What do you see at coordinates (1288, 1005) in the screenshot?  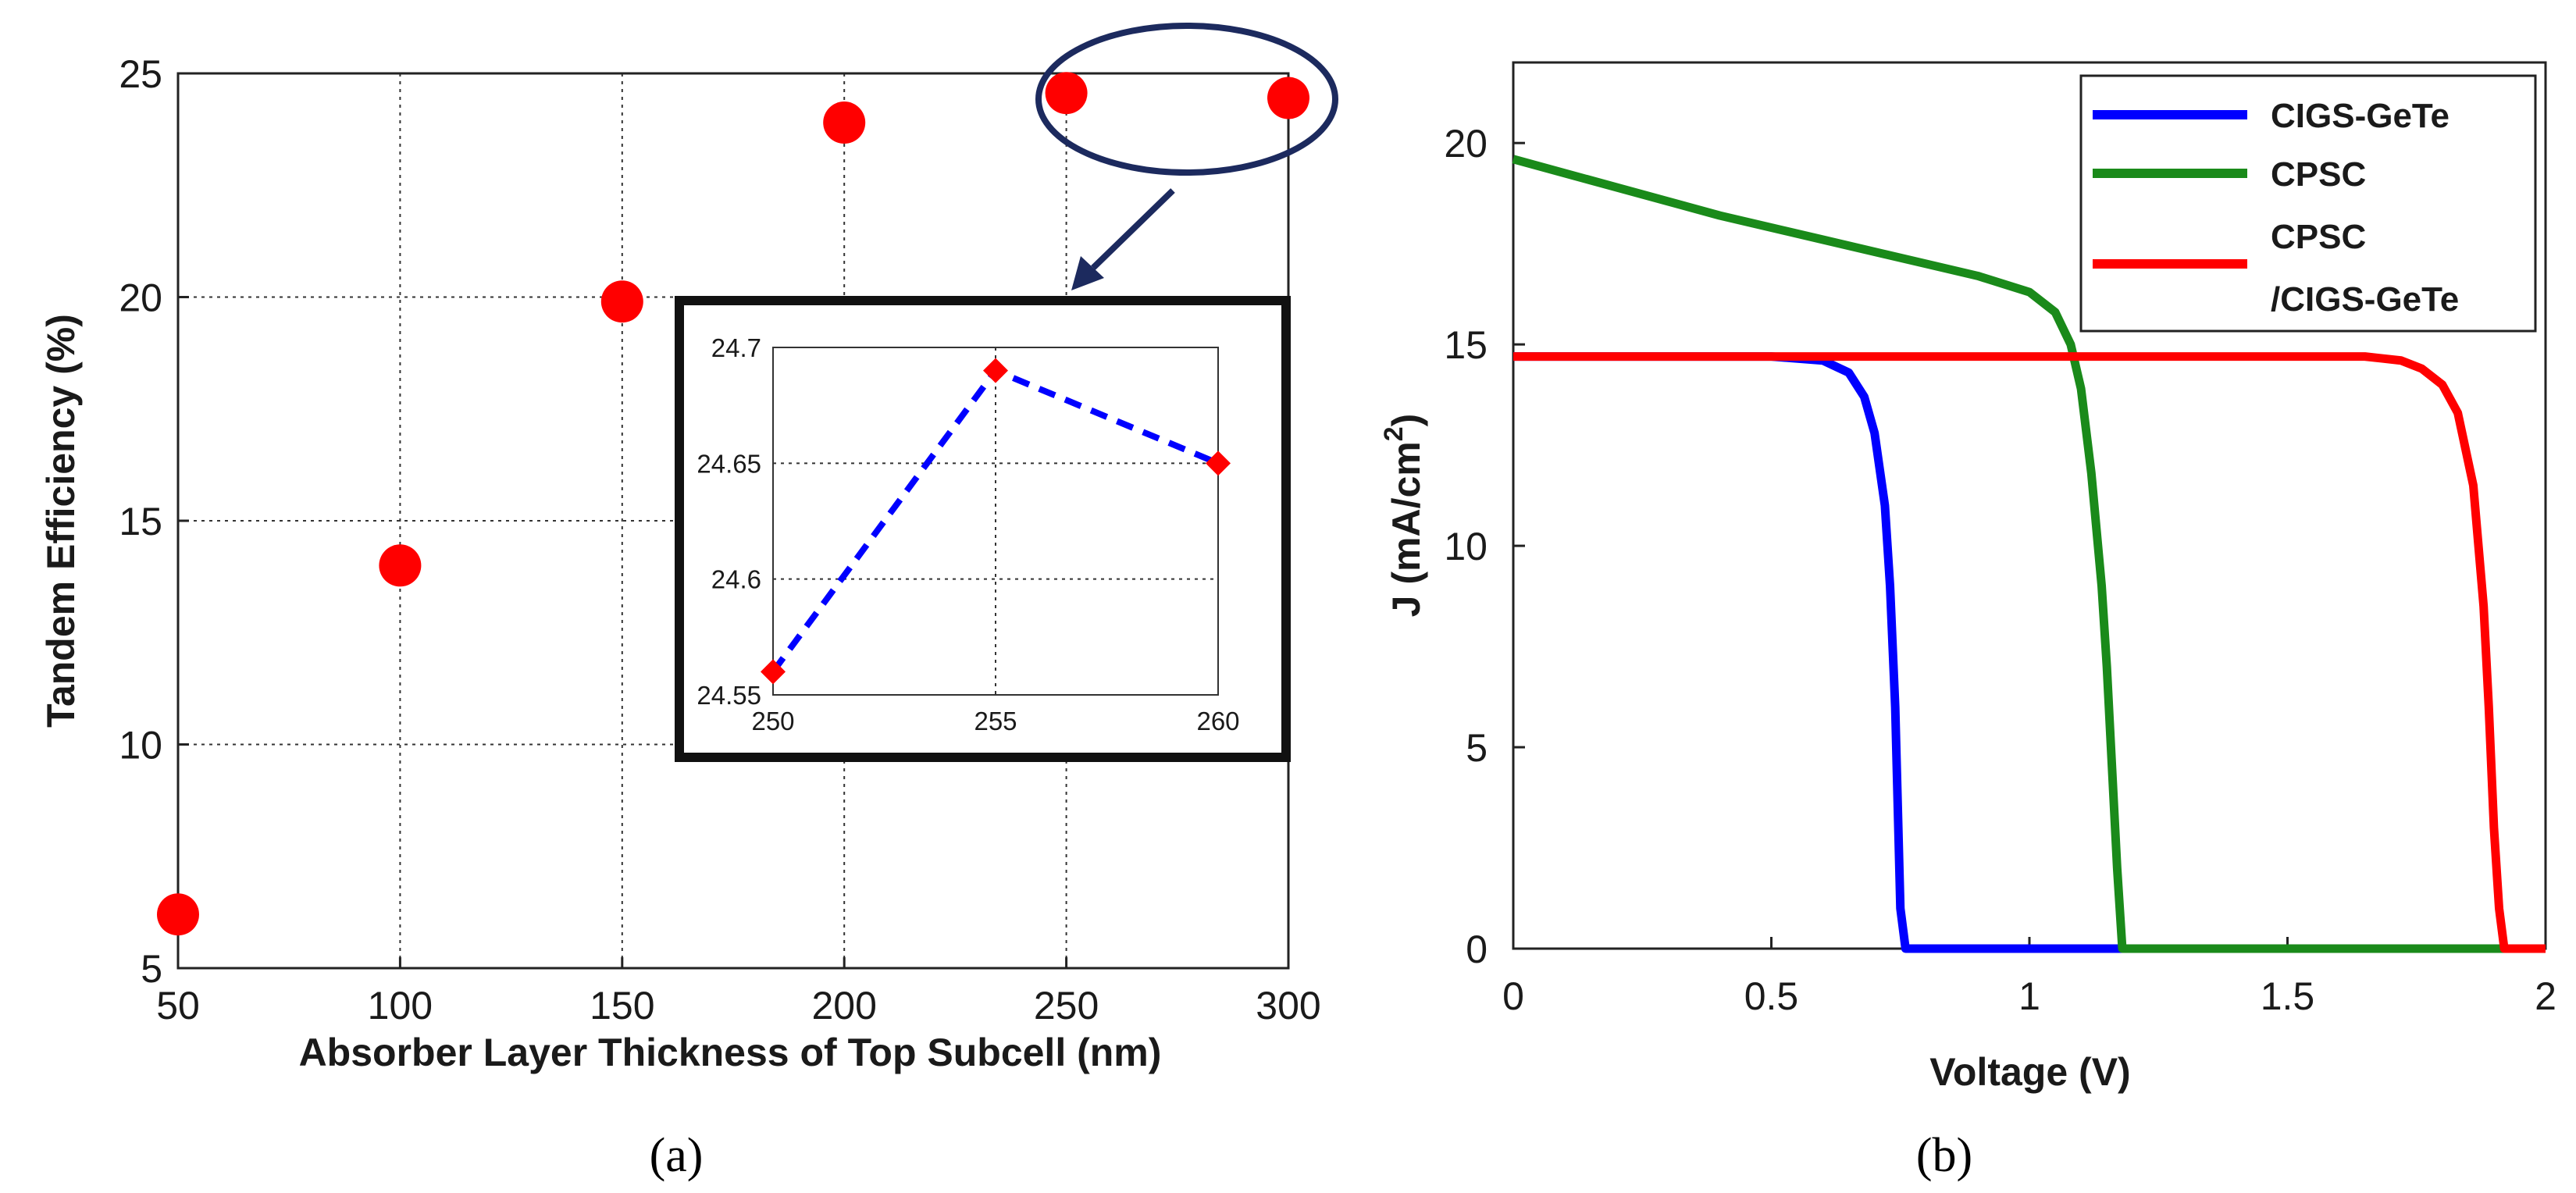 I see `chart-a-x-tick-label: 300` at bounding box center [1288, 1005].